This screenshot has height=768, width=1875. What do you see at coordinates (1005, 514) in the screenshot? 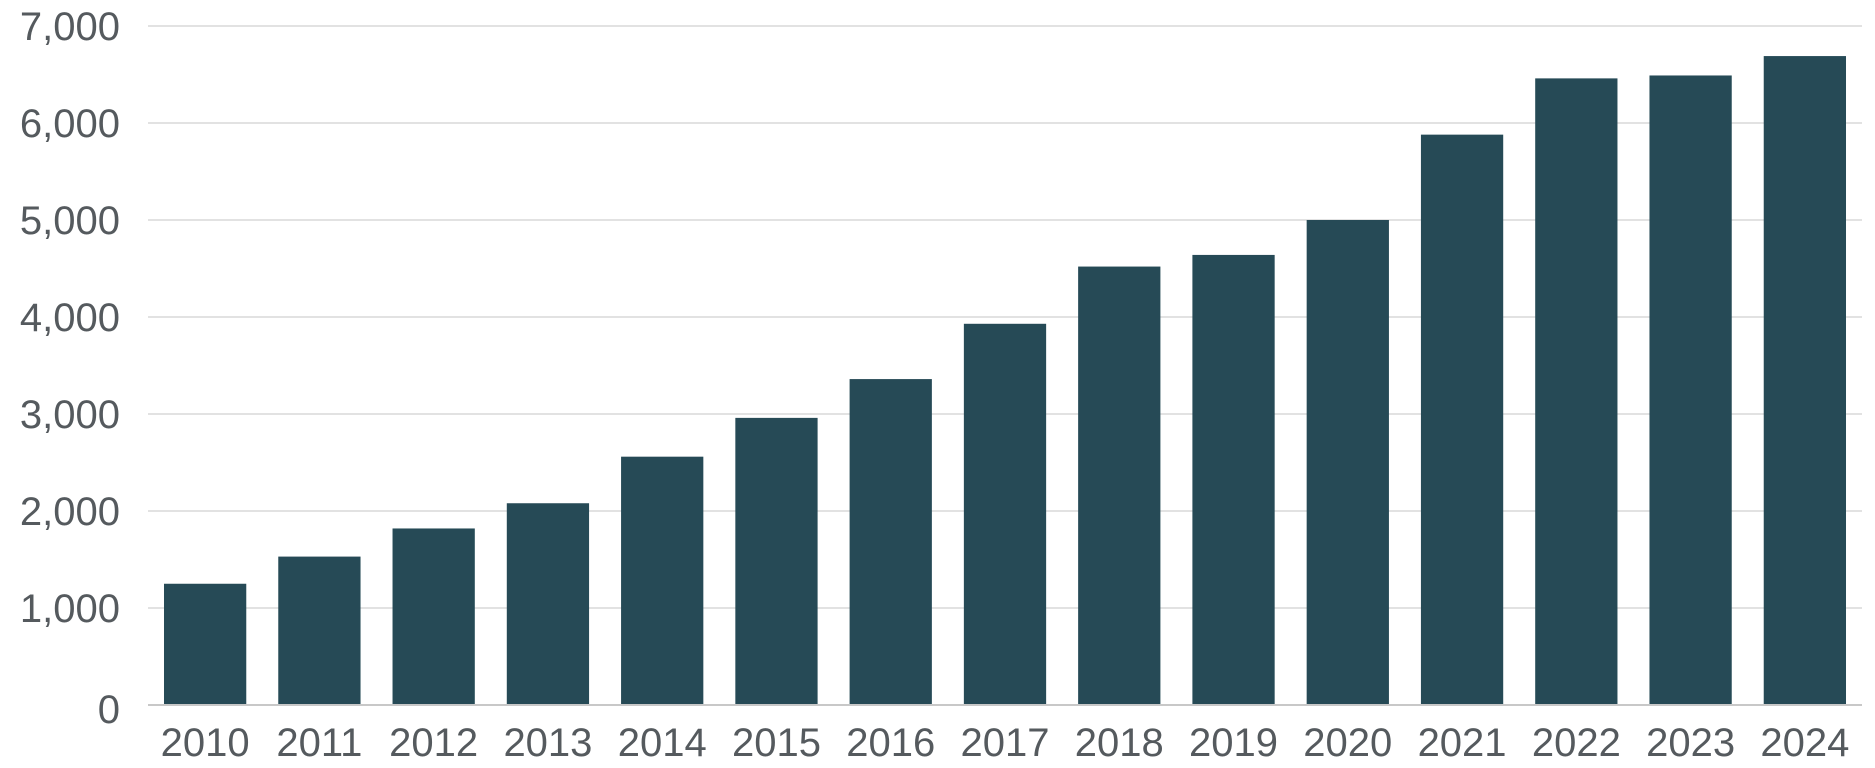
I see `bar-2017` at bounding box center [1005, 514].